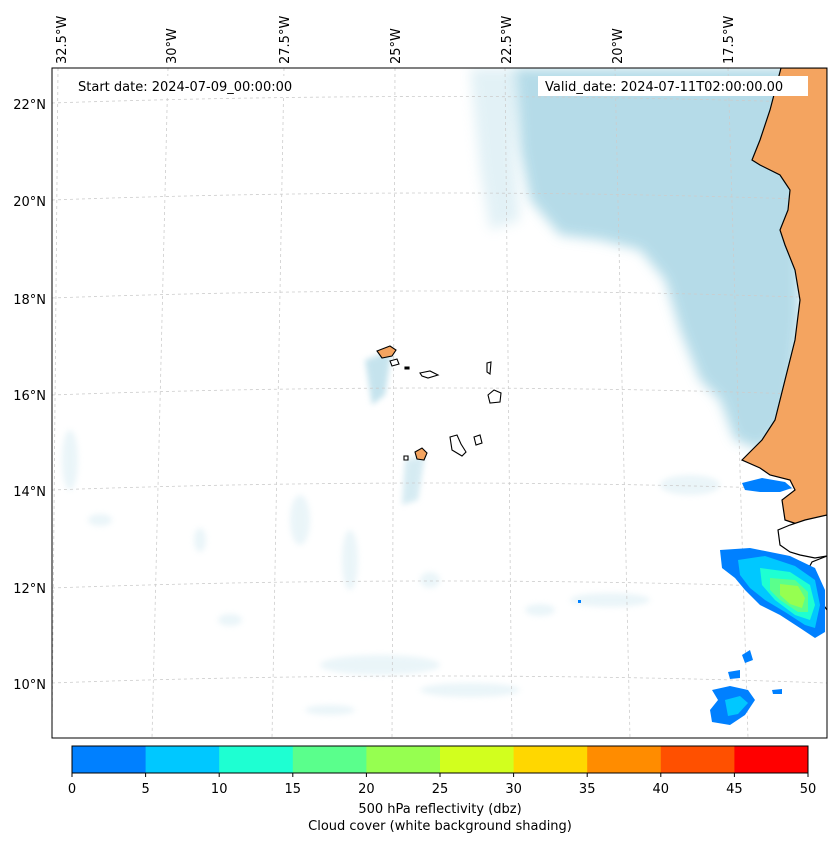  Describe the element at coordinates (378, 377) in the screenshot. I see `cloud-island-plume` at that location.